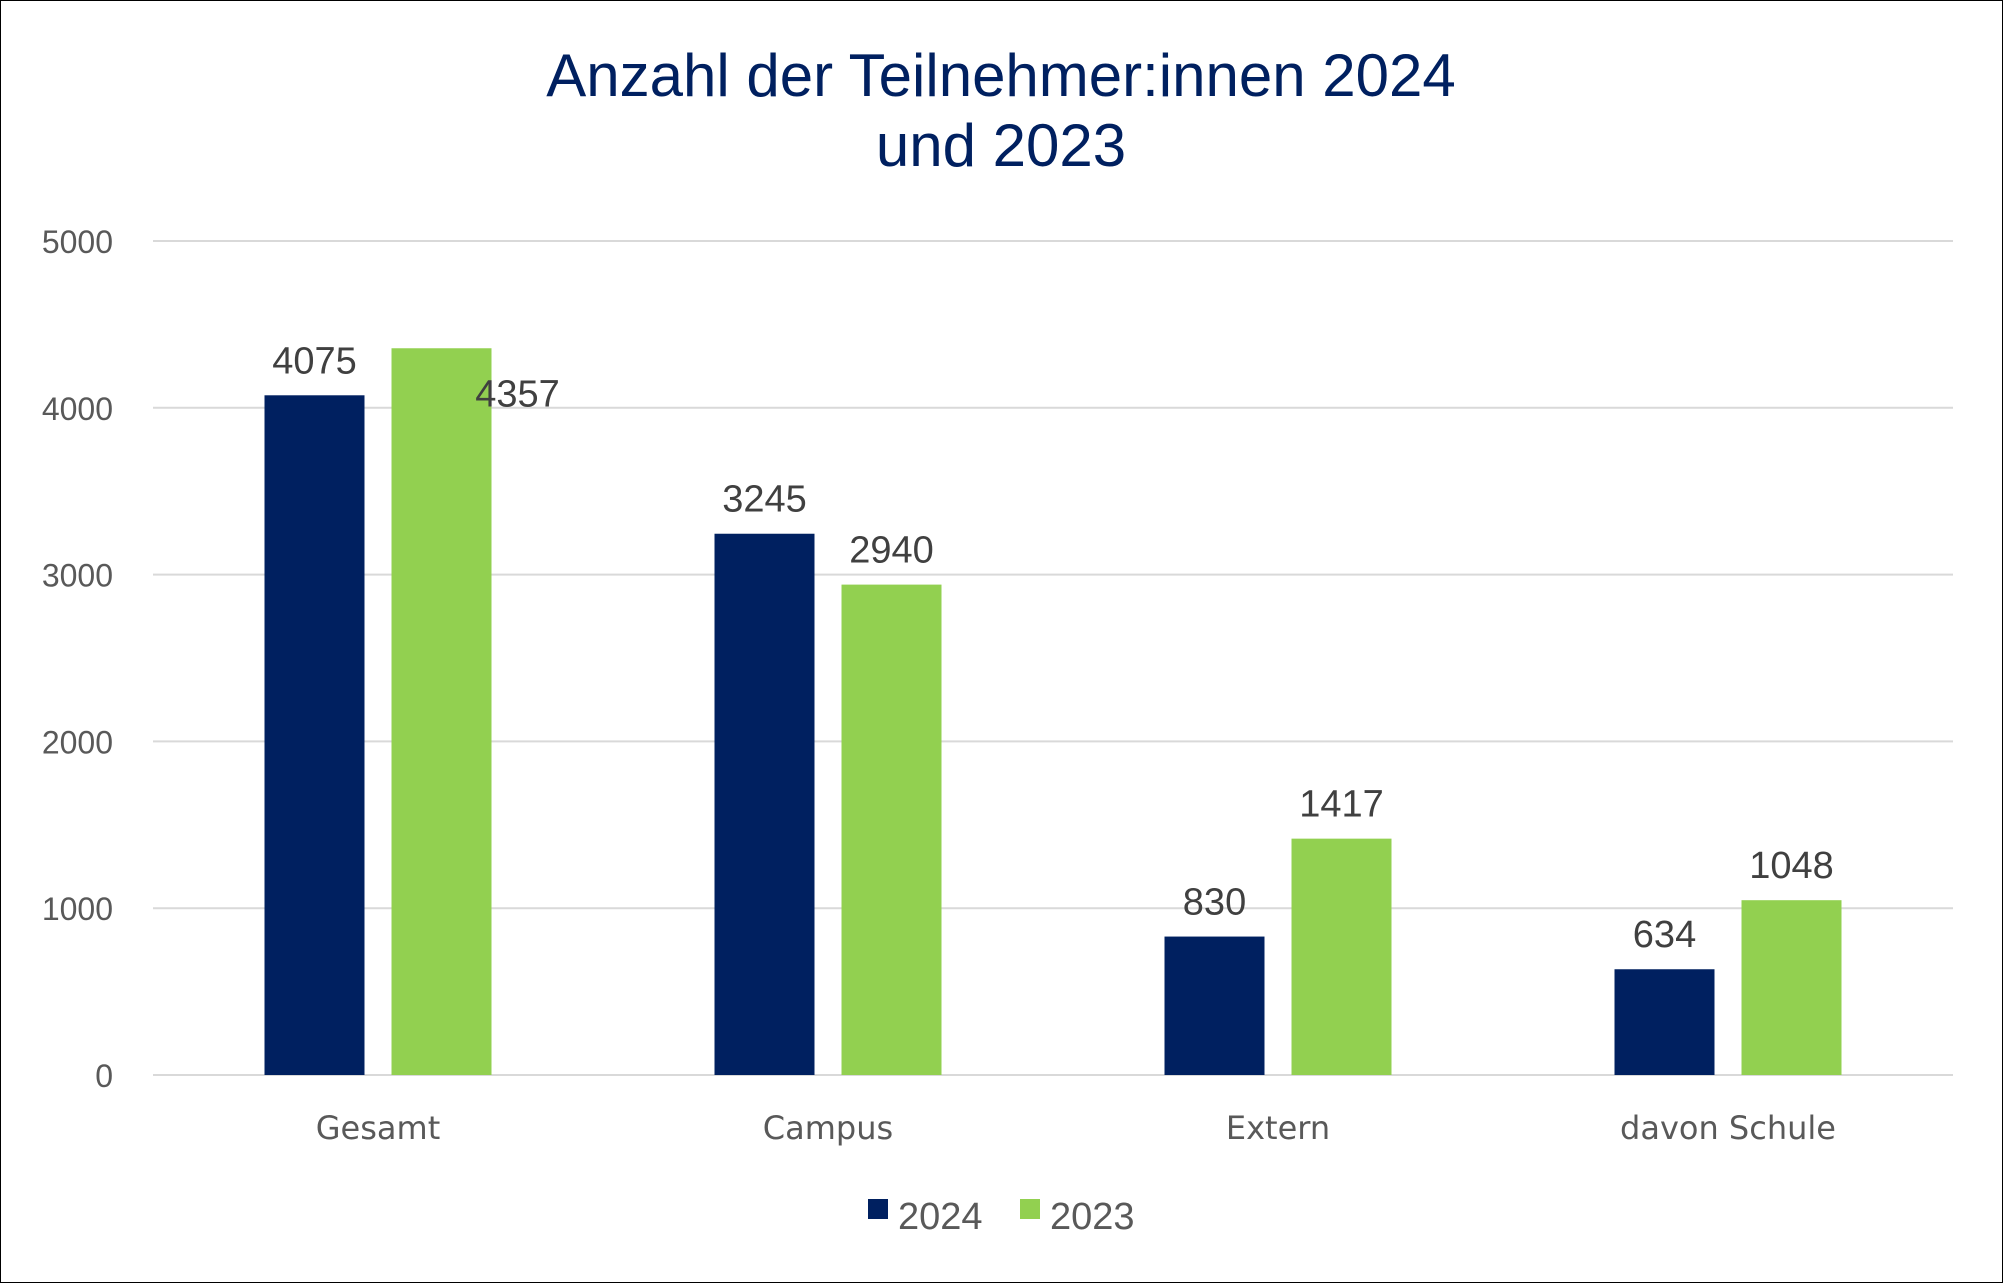 This screenshot has height=1283, width=2003. What do you see at coordinates (517, 394) in the screenshot?
I see `data-label: 4357` at bounding box center [517, 394].